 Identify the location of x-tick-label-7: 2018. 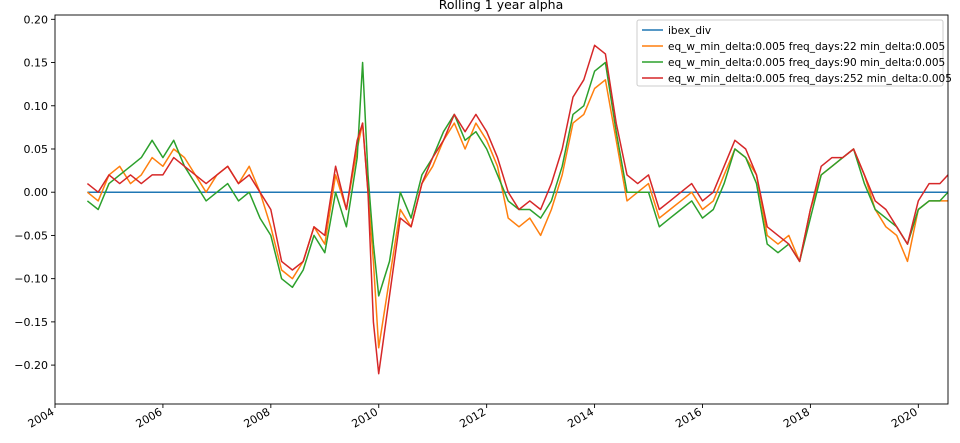
(796, 417).